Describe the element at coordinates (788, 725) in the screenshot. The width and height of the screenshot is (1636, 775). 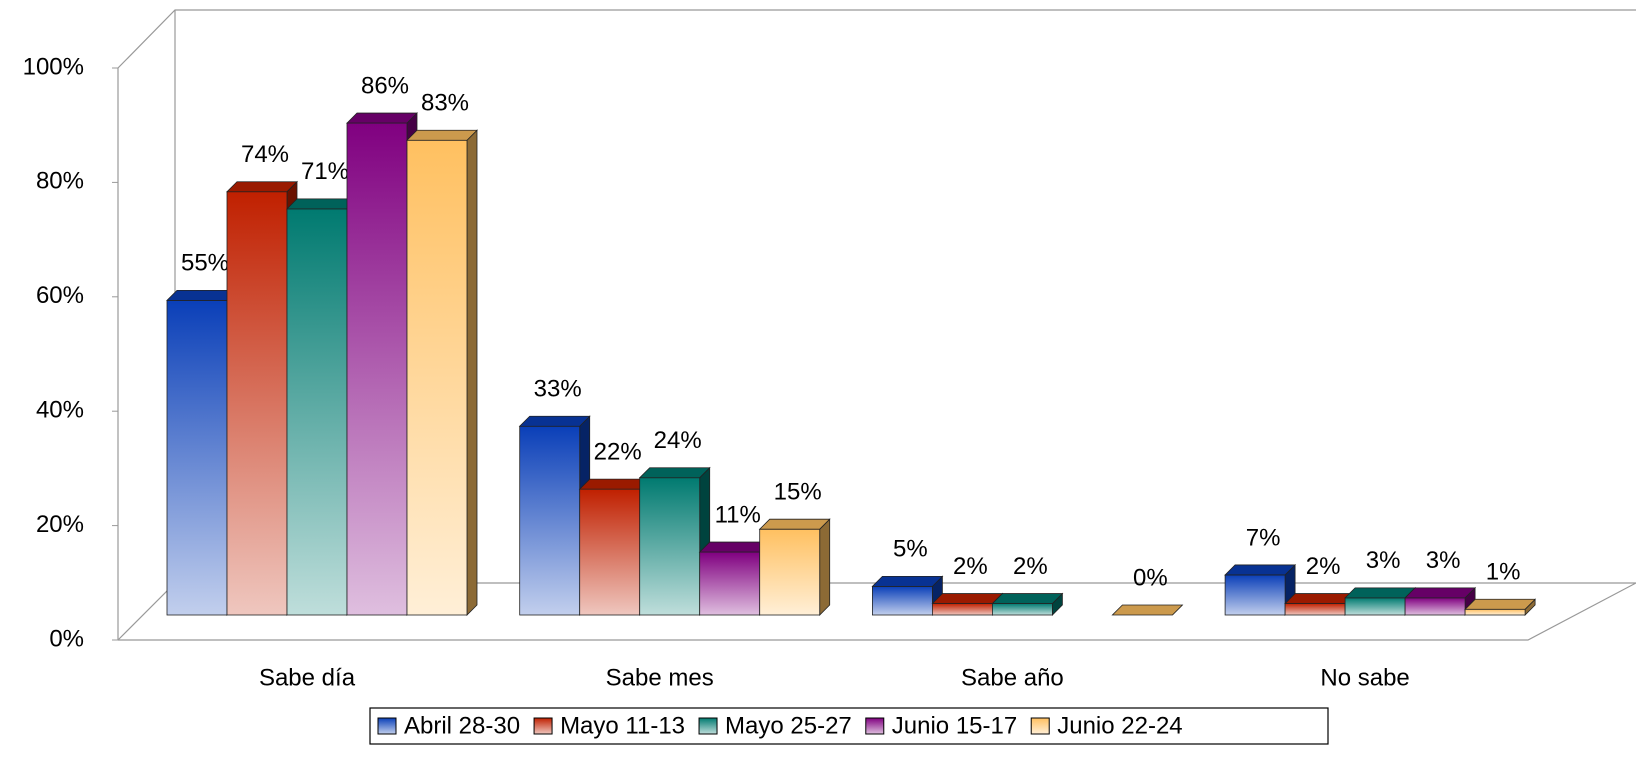
I see `legend-label: Mayo 25-27` at that location.